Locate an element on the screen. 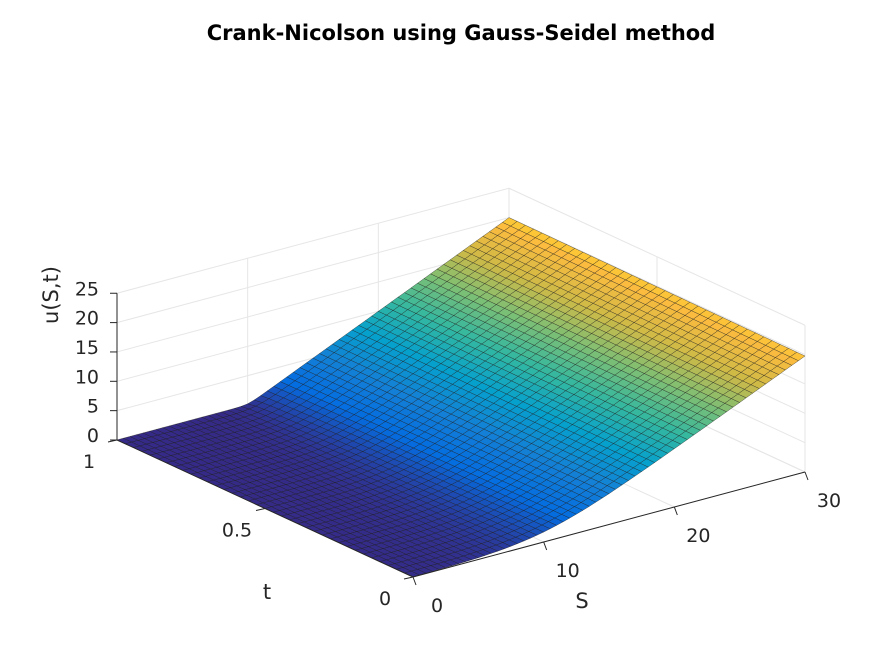  surface-patch is located at coordinates (797, 356).